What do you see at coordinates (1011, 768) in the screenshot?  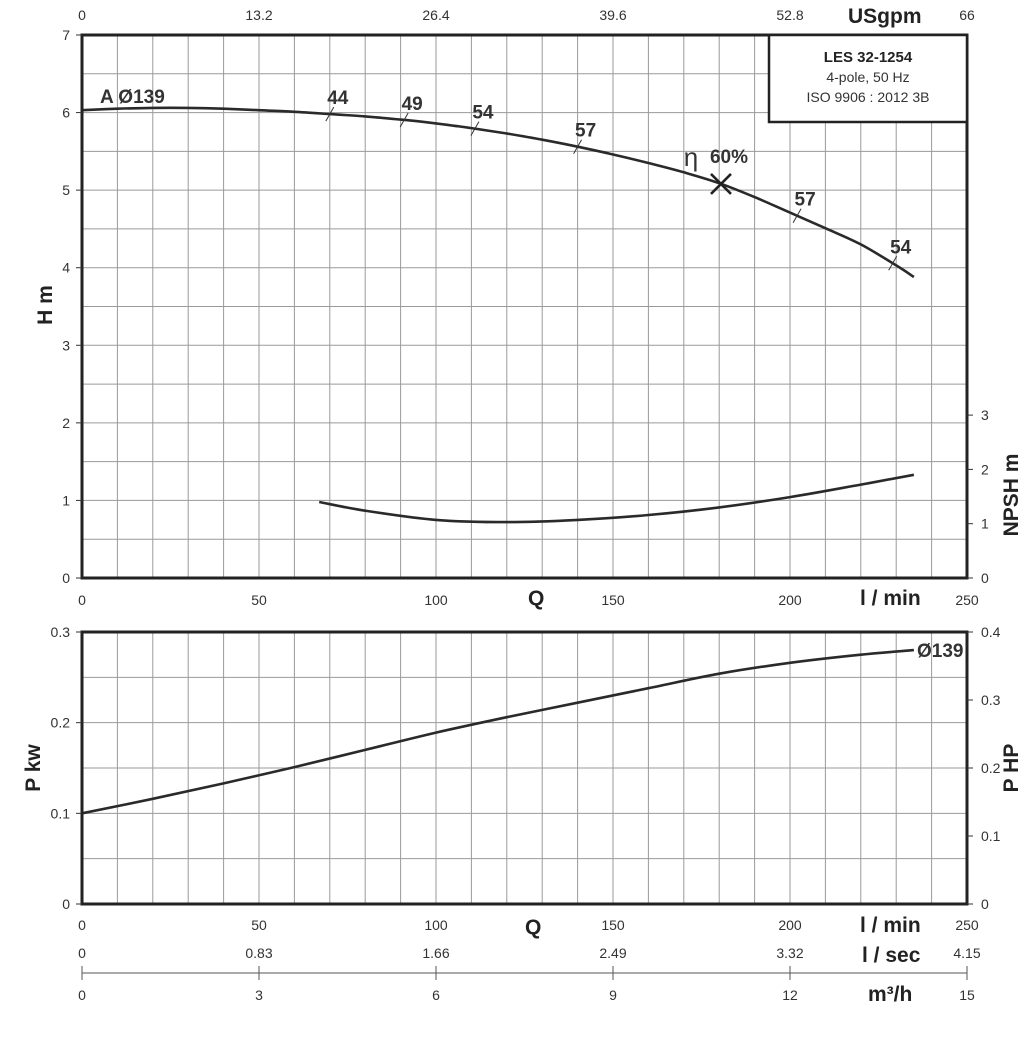 I see `hp-y-label: P HP` at bounding box center [1011, 768].